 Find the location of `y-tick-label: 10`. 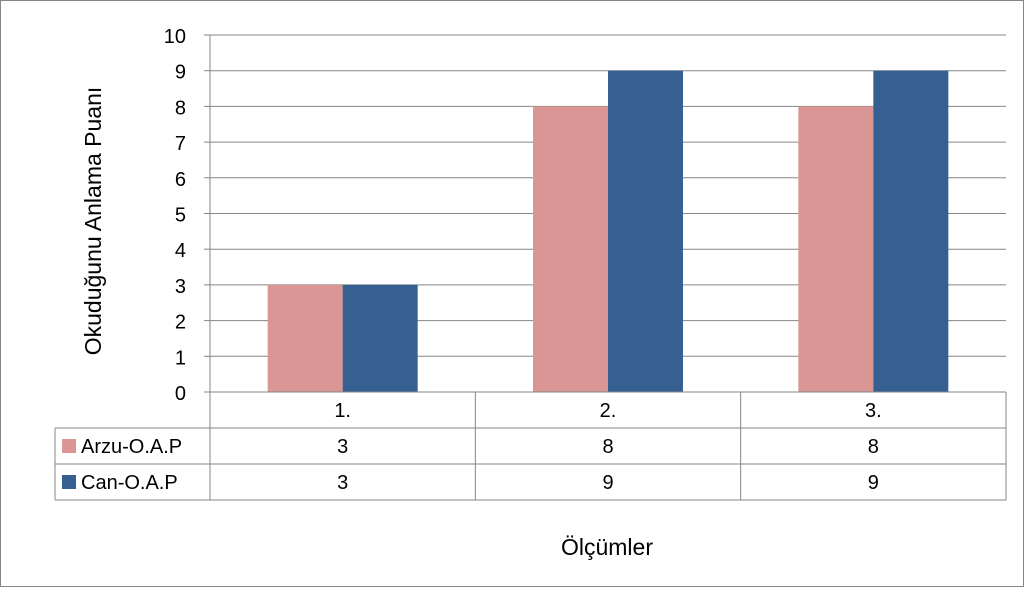

y-tick-label: 10 is located at coordinates (175, 37).